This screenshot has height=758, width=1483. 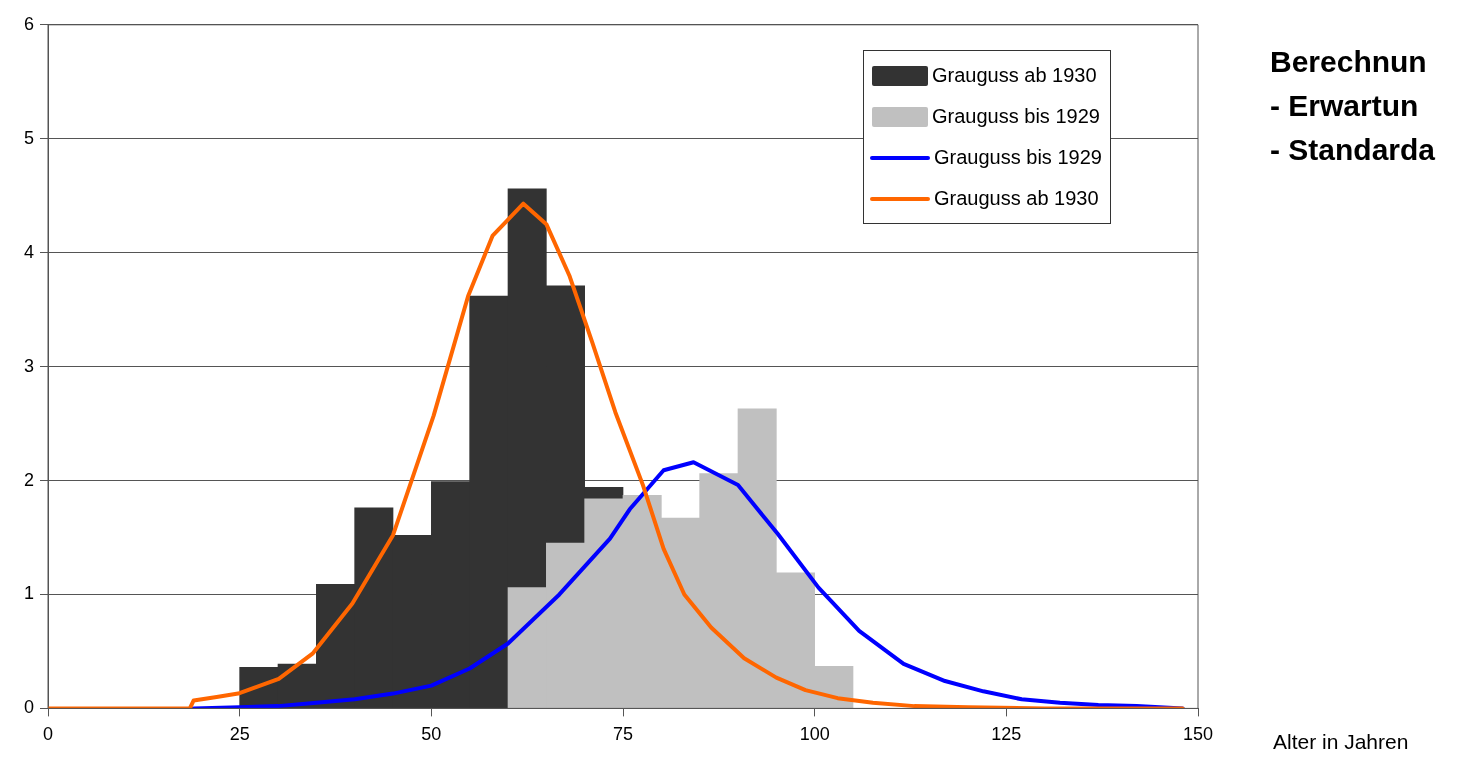 I want to click on y-tick-label: 0, so click(x=29, y=707).